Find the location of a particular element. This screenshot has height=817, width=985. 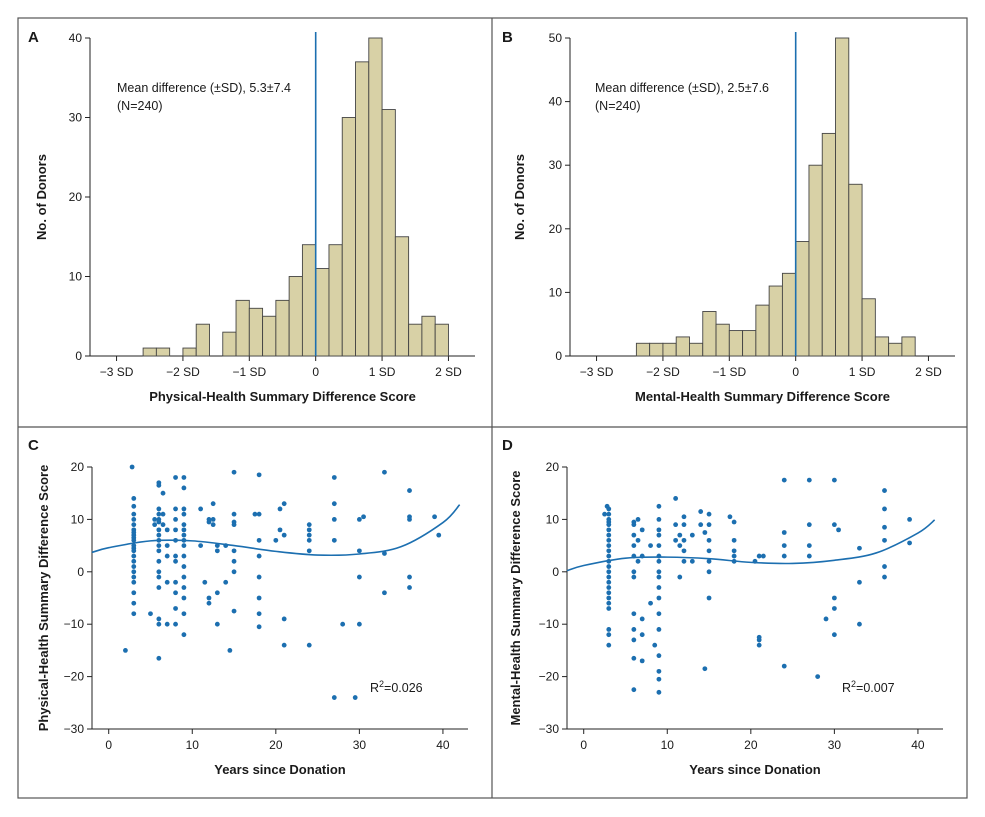

y-tick-label: −30 is located at coordinates (74, 729).